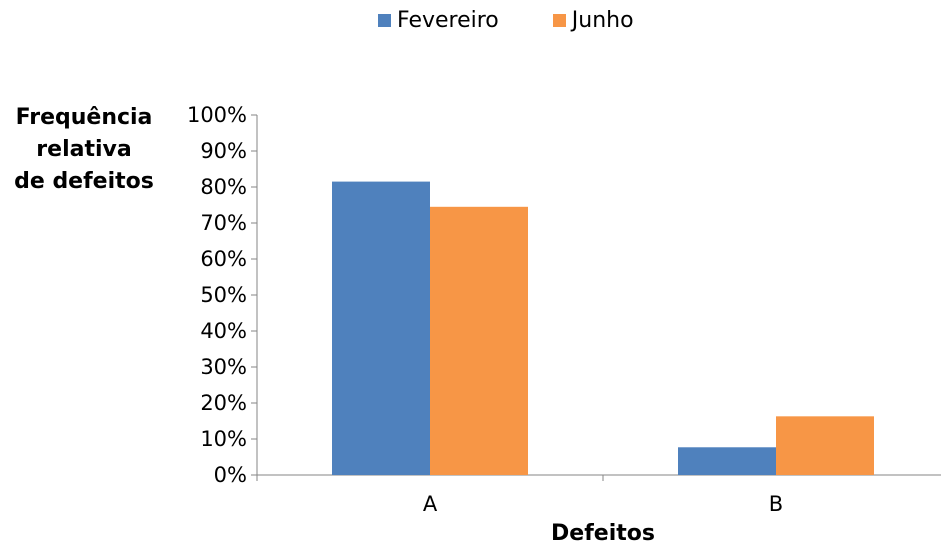  I want to click on y-tick-label: 100%, so click(217, 115).